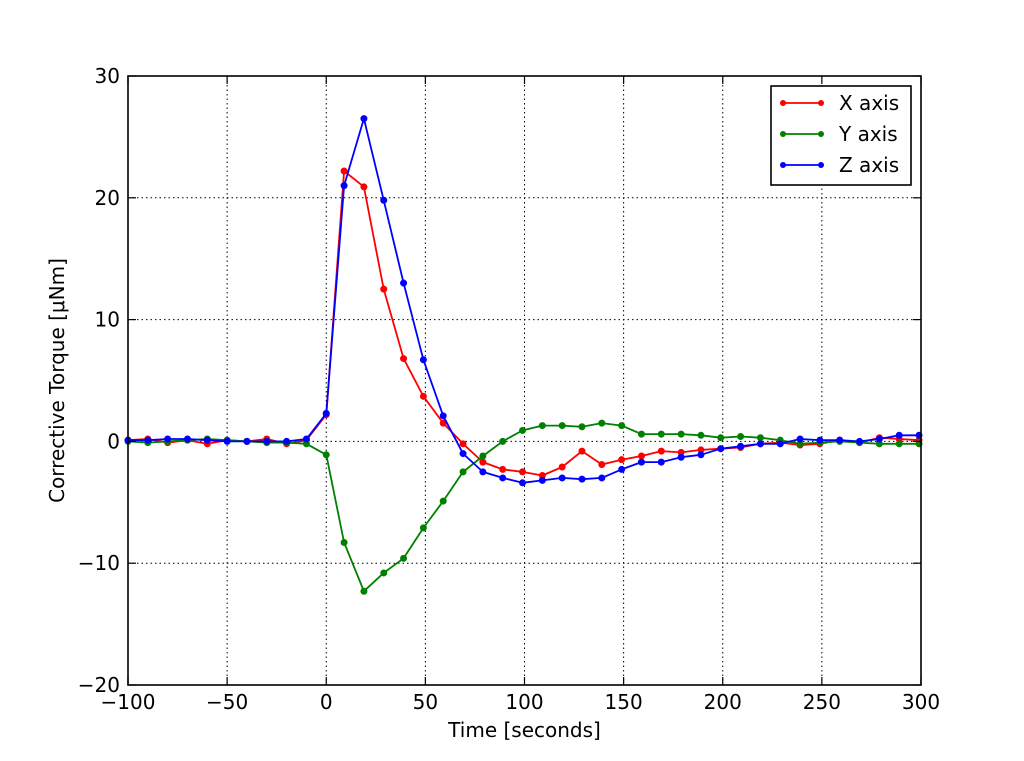  I want to click on x-tick-label: 300, so click(921, 702).